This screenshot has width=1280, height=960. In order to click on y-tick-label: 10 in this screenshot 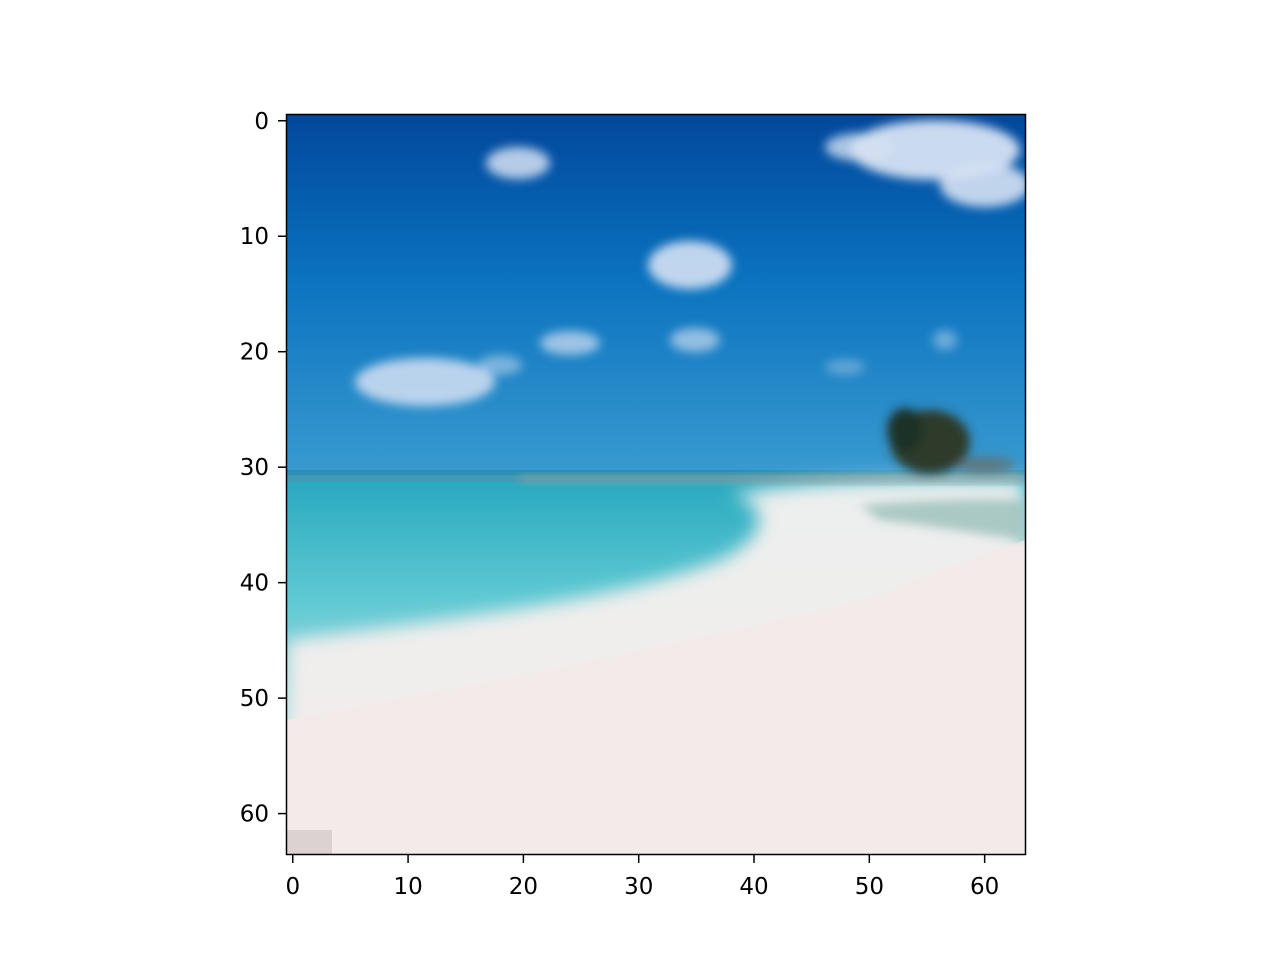, I will do `click(254, 237)`.